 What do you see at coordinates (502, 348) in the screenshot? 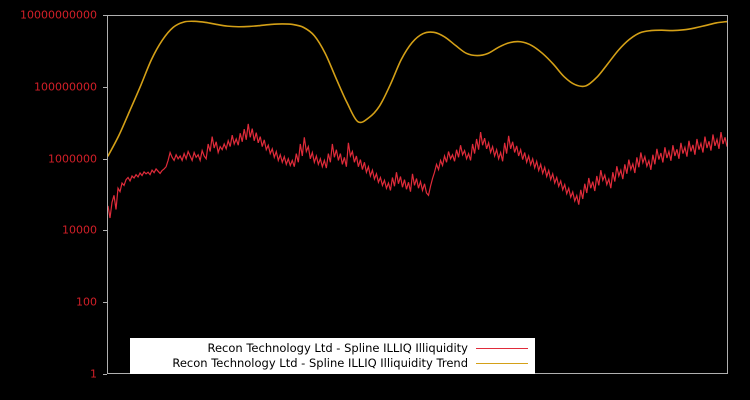
I see `legend-swatch-illiquidity` at bounding box center [502, 348].